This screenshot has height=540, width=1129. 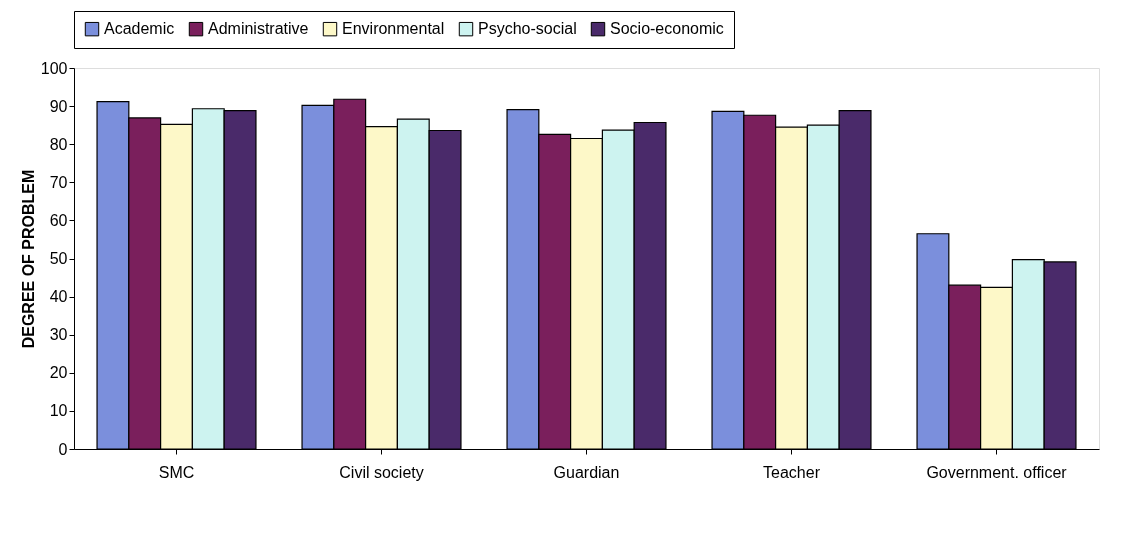 I want to click on y-tick-label: 20, so click(x=58, y=373).